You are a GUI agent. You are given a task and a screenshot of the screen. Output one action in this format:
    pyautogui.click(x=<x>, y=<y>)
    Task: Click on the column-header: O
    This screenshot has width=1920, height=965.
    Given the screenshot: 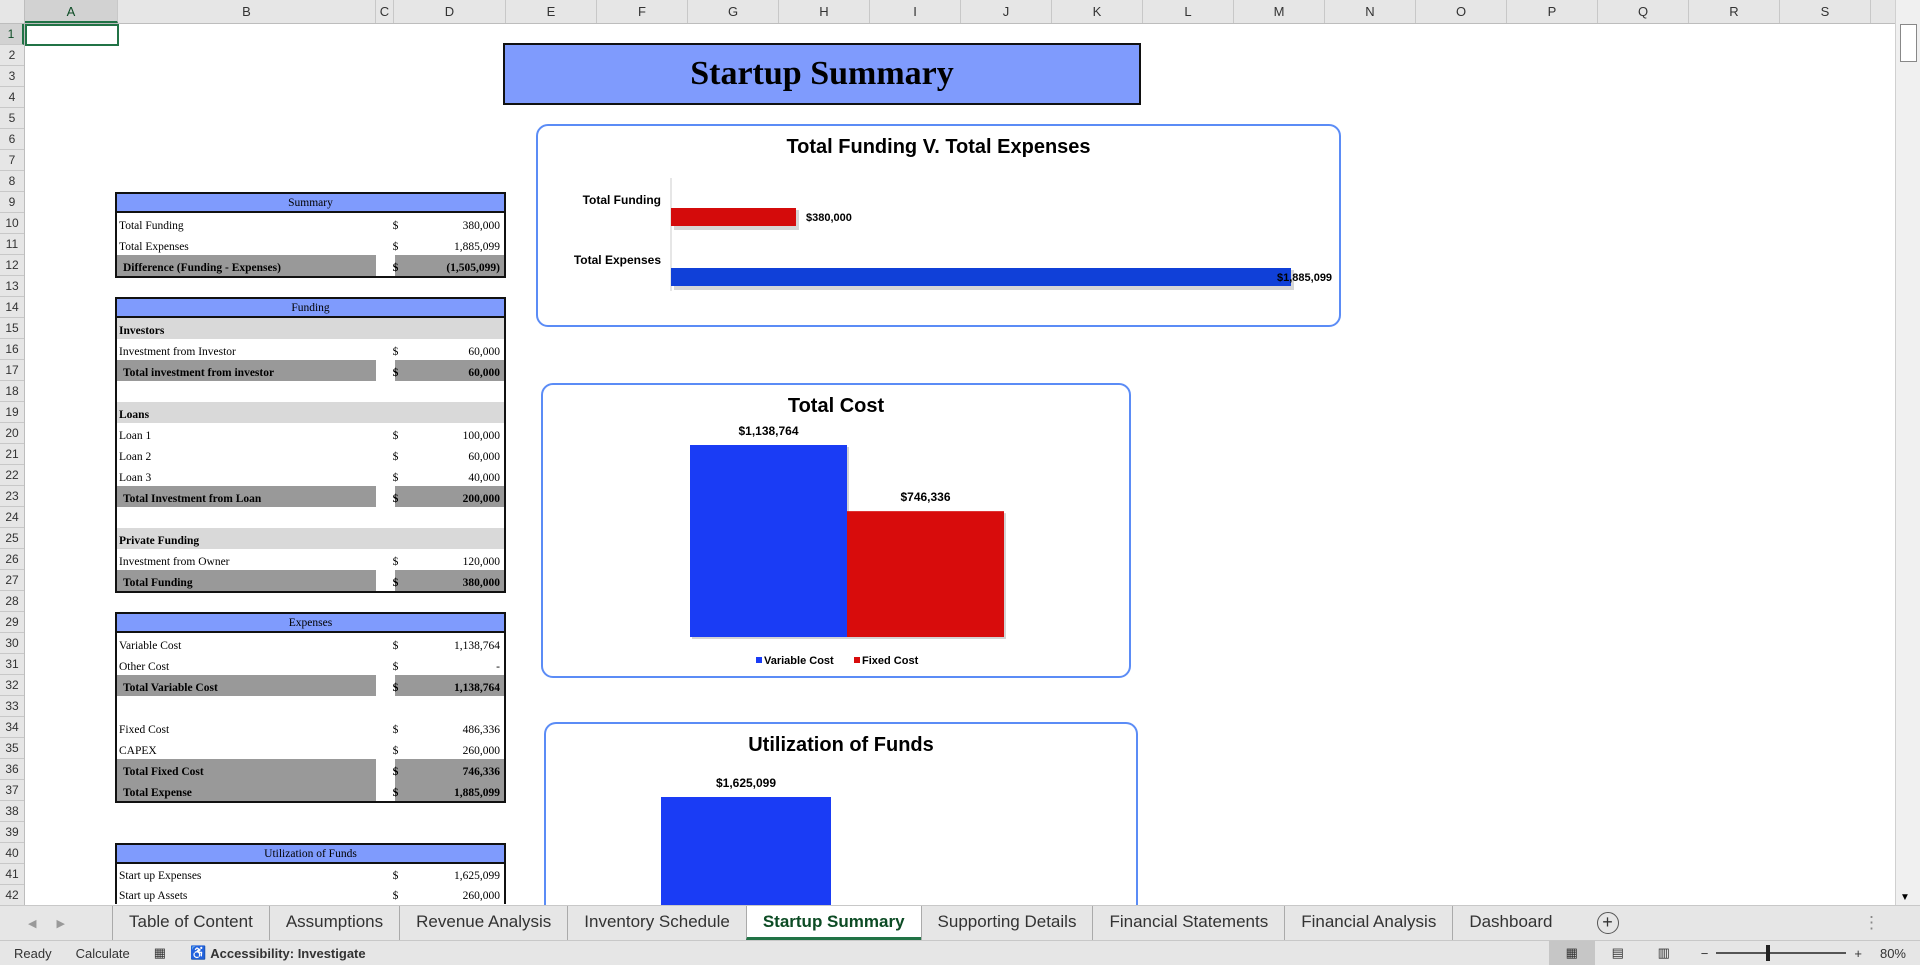 What is the action you would take?
    pyautogui.click(x=1461, y=11)
    